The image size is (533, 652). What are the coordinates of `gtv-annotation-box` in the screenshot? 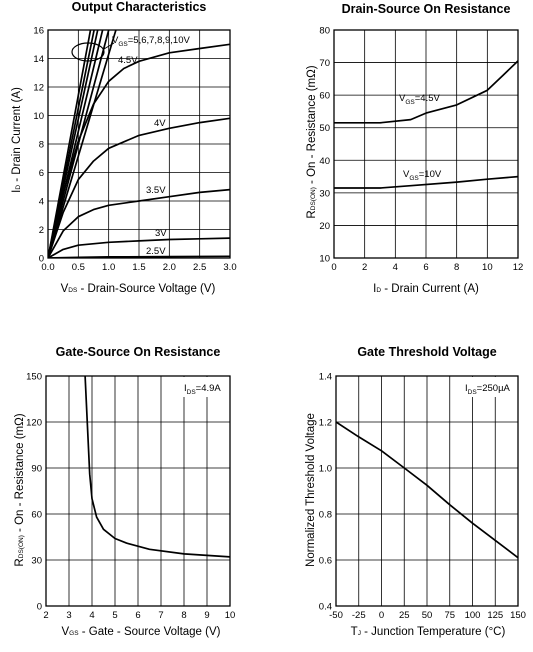 It's located at (489, 387).